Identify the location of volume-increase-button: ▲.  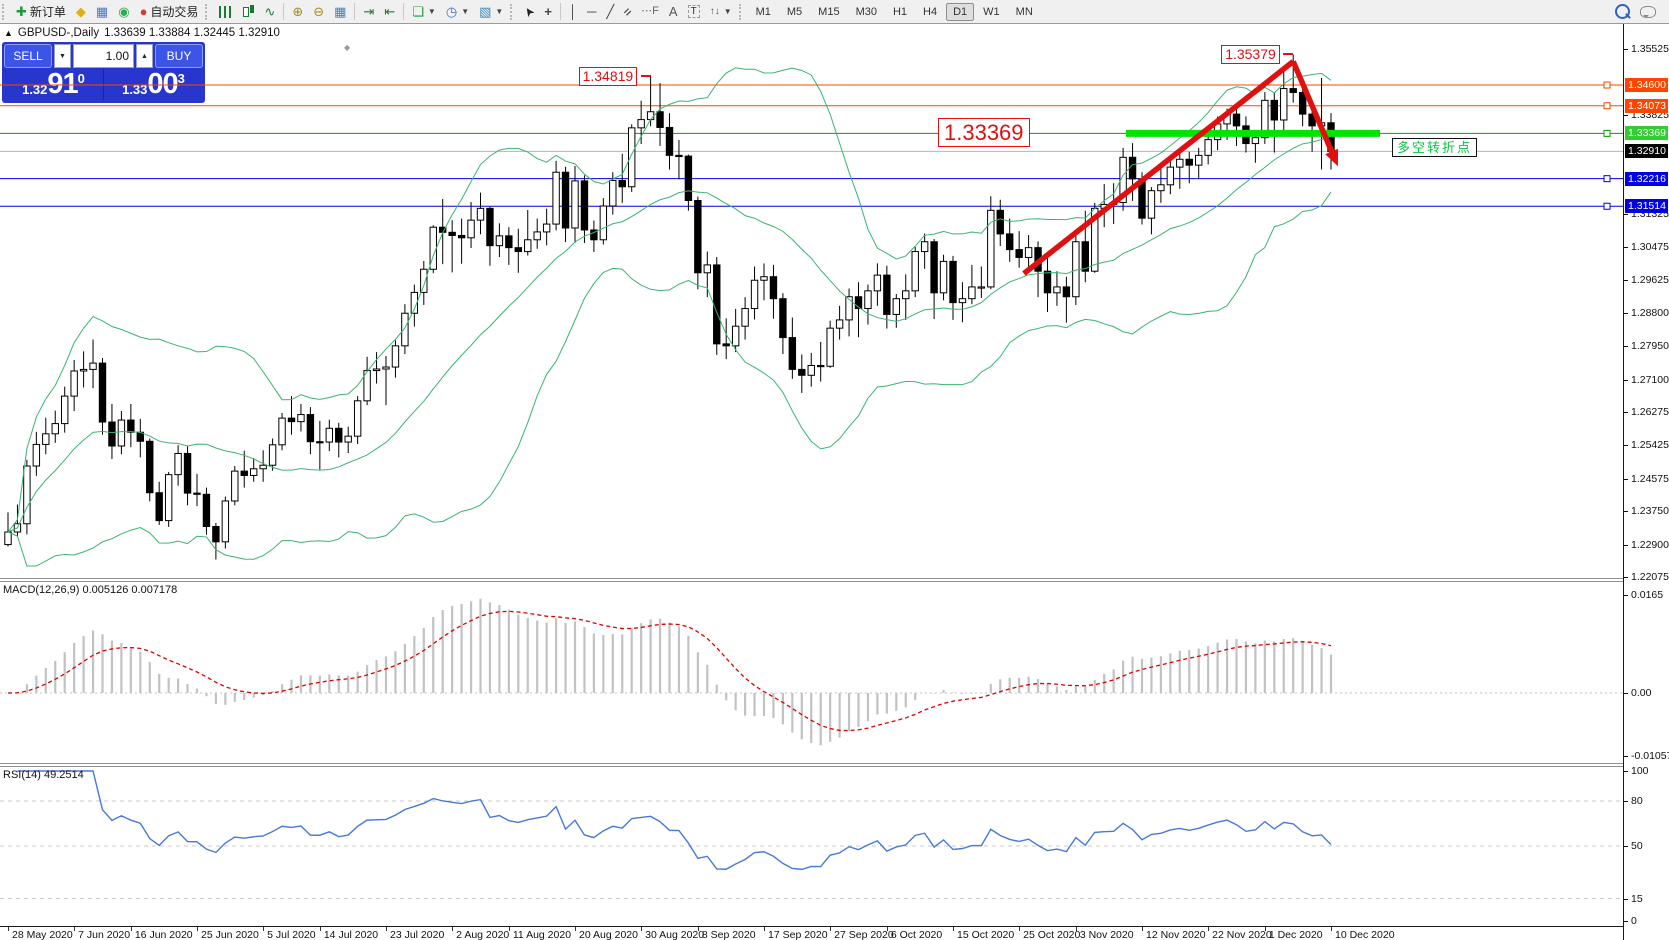
(144, 56).